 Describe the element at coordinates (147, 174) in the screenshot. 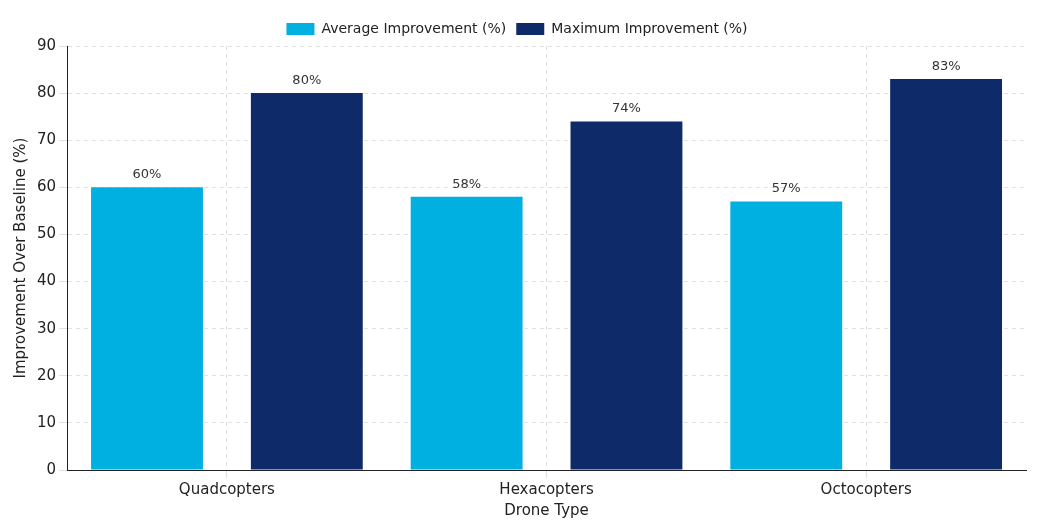

I see `data-label: 60%` at that location.